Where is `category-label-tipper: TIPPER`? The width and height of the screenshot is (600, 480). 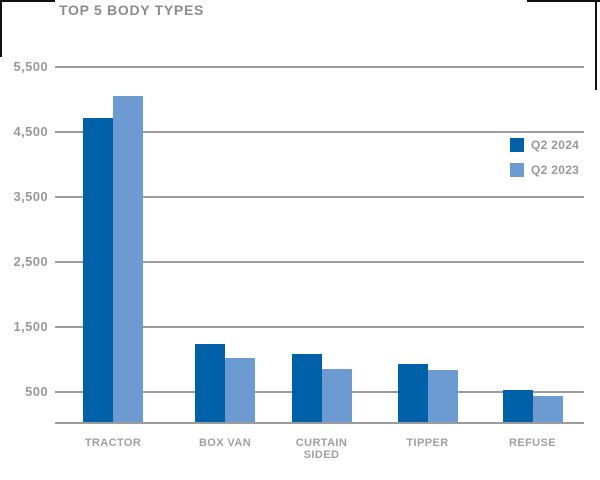
category-label-tipper: TIPPER is located at coordinates (427, 443).